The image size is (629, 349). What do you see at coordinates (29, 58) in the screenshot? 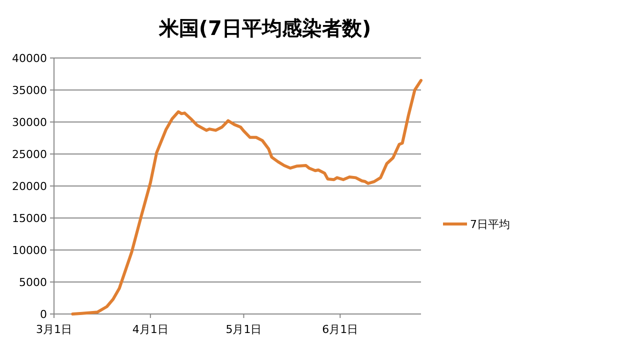
I see `y-tick-label: 40000` at bounding box center [29, 58].